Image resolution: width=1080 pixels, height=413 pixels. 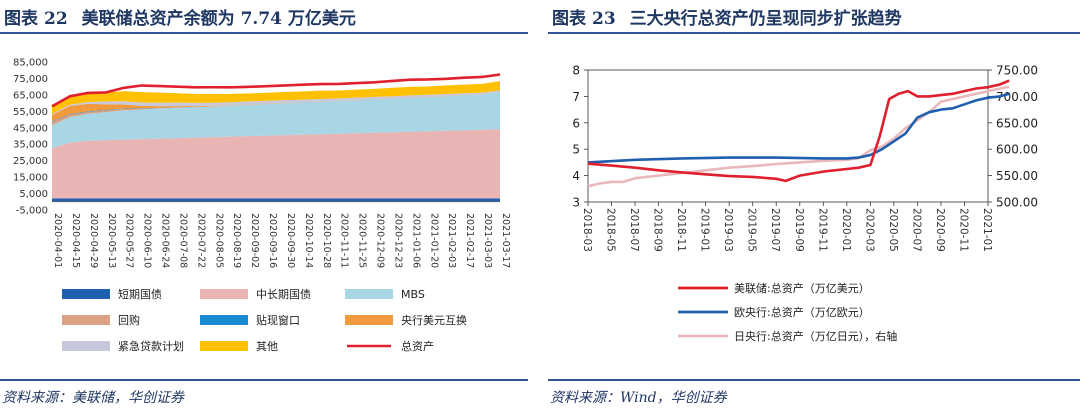 What do you see at coordinates (728, 230) in the screenshot?
I see `x-tick-label: 2019-03` at bounding box center [728, 230].